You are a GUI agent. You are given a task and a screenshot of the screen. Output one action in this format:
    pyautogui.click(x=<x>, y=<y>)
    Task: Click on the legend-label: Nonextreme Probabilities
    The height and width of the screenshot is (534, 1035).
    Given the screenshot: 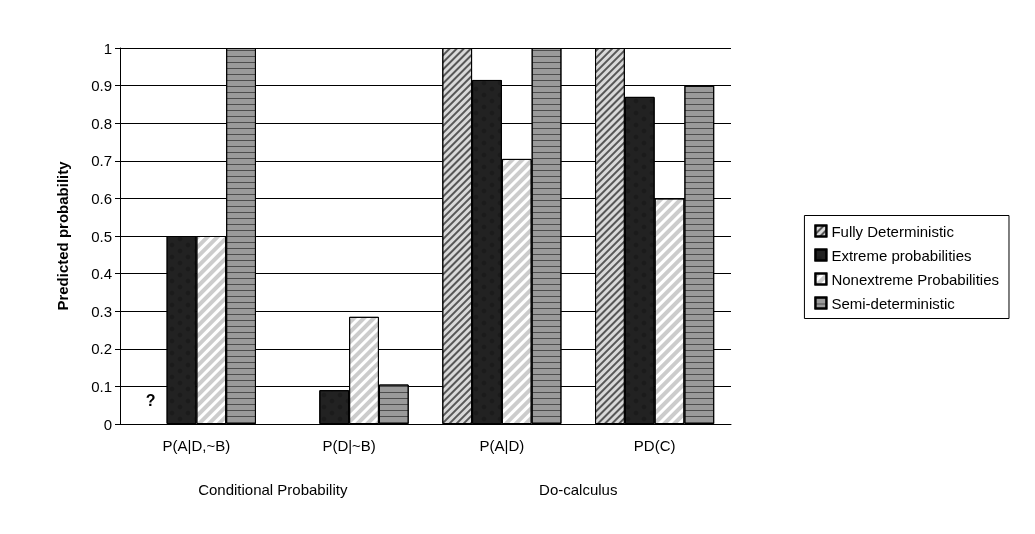 What is the action you would take?
    pyautogui.click(x=915, y=279)
    